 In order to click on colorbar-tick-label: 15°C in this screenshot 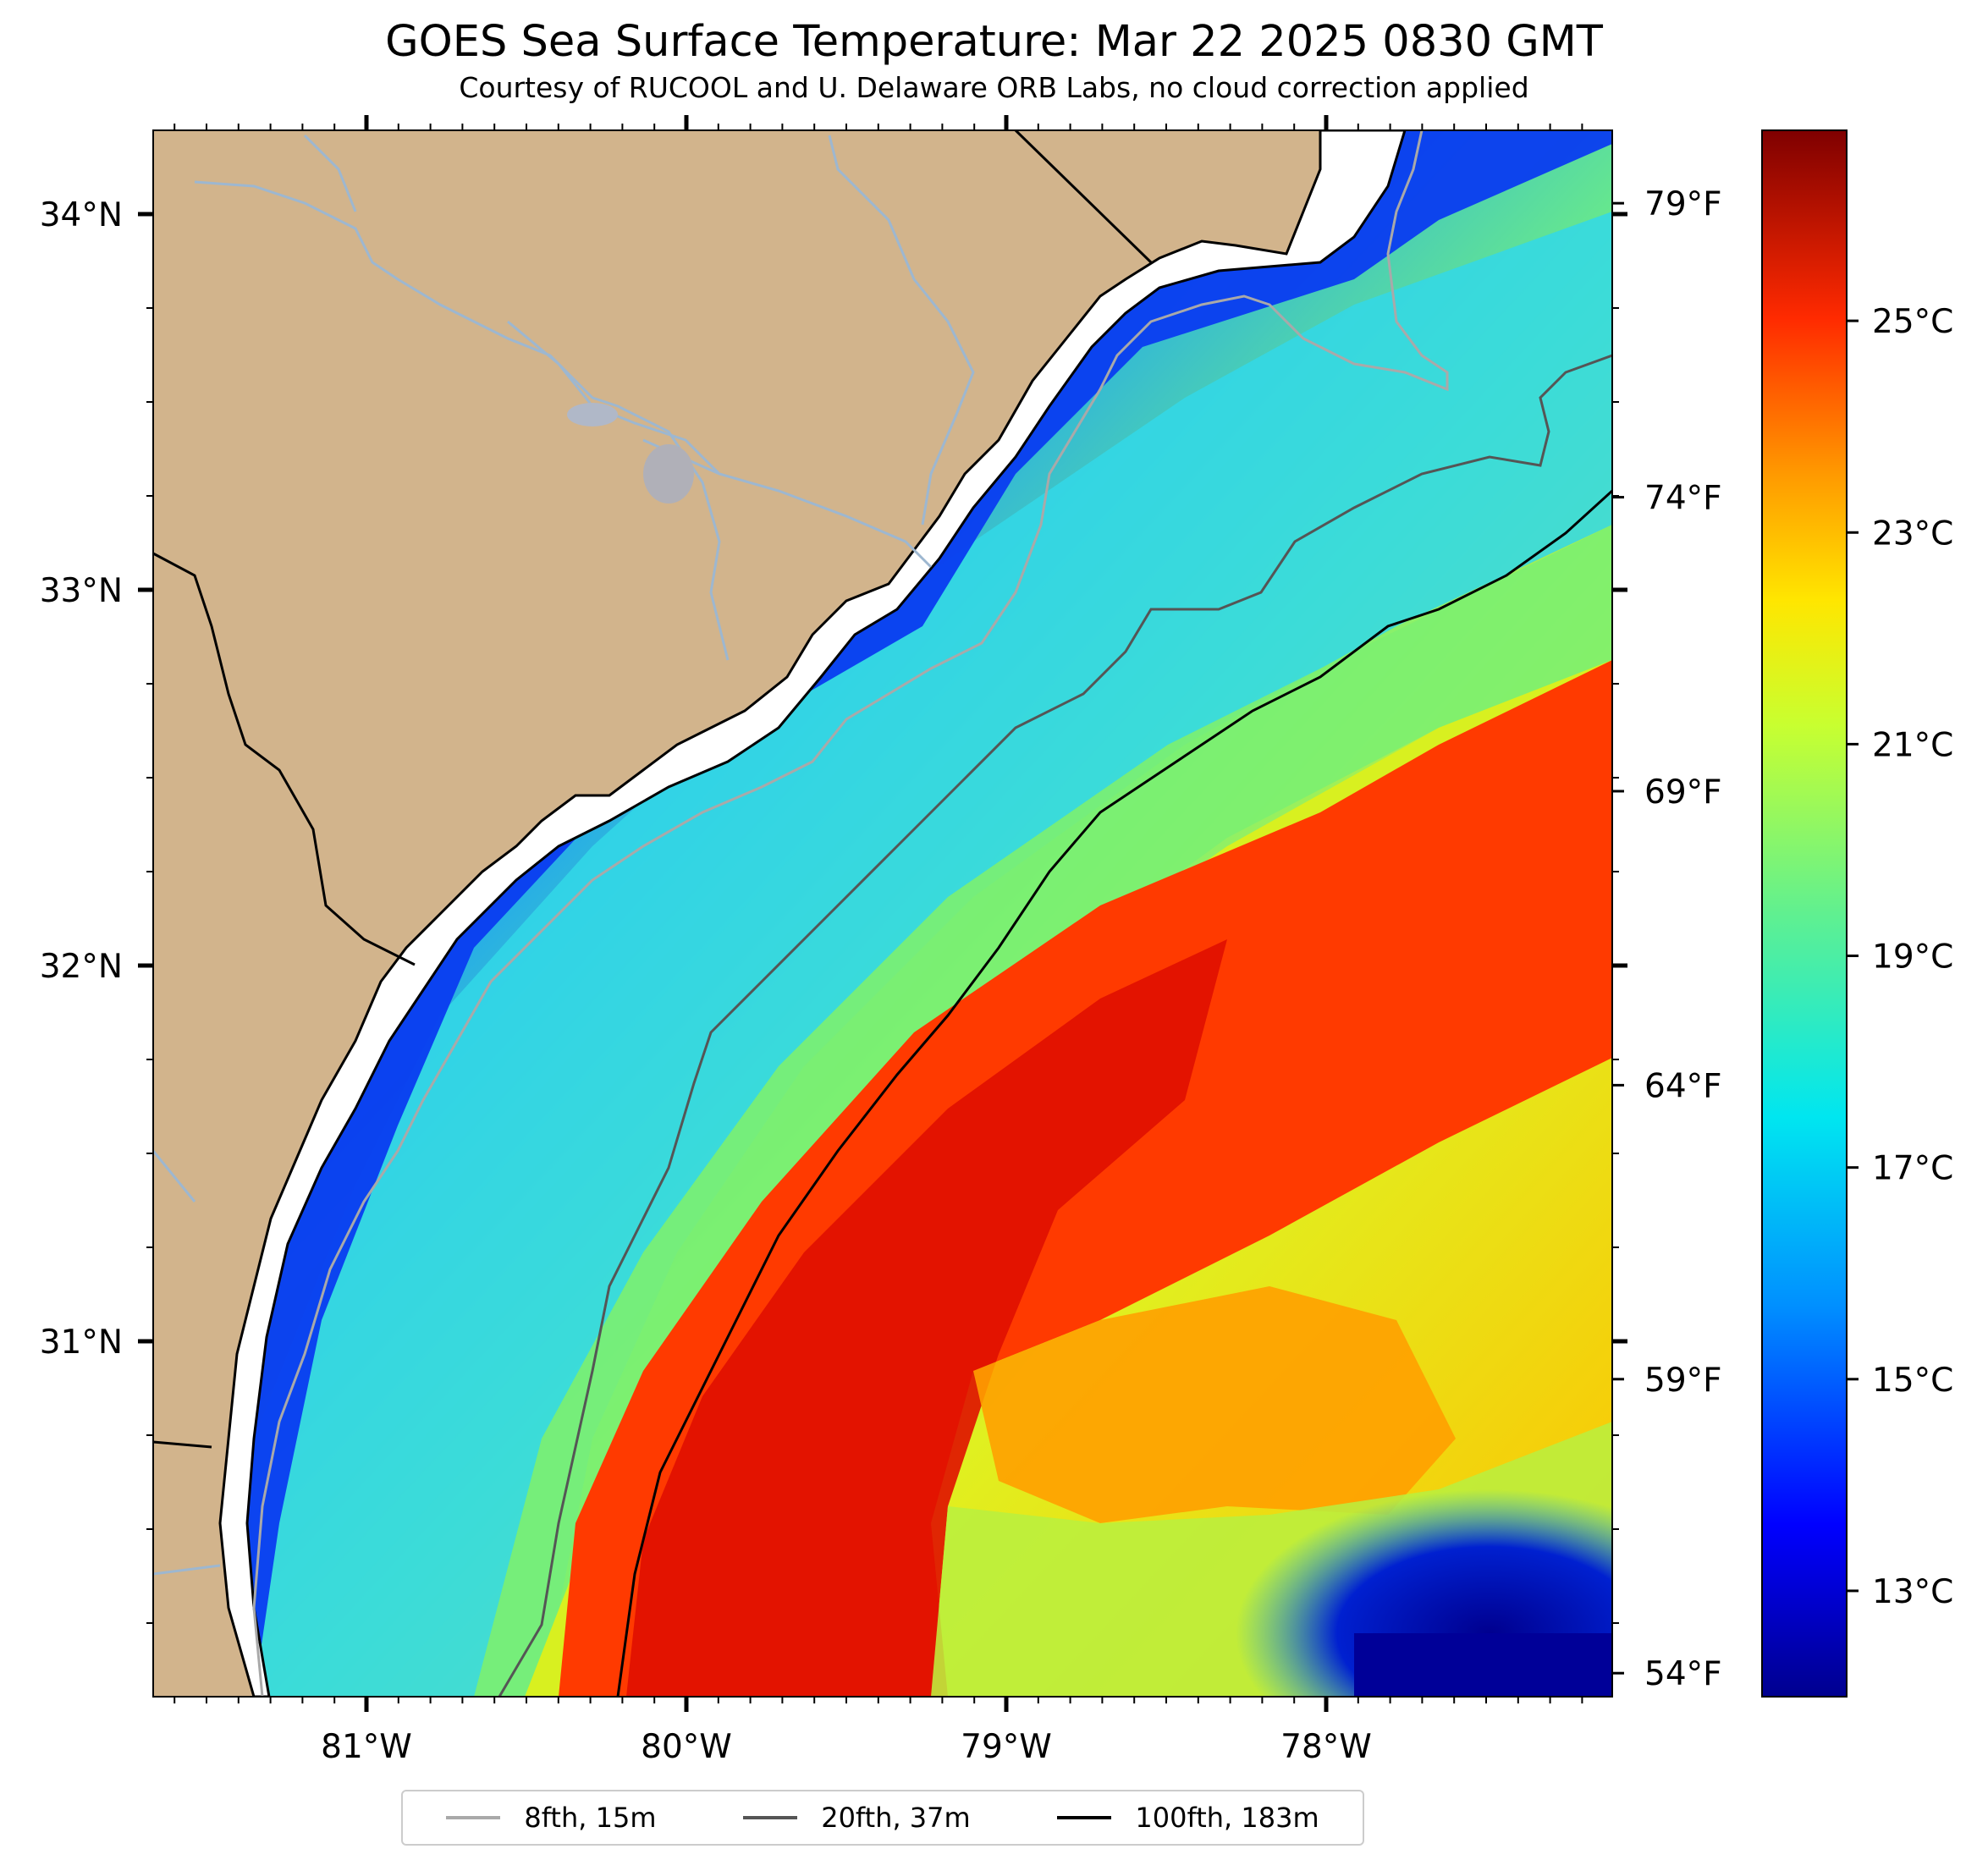, I will do `click(1912, 1381)`.